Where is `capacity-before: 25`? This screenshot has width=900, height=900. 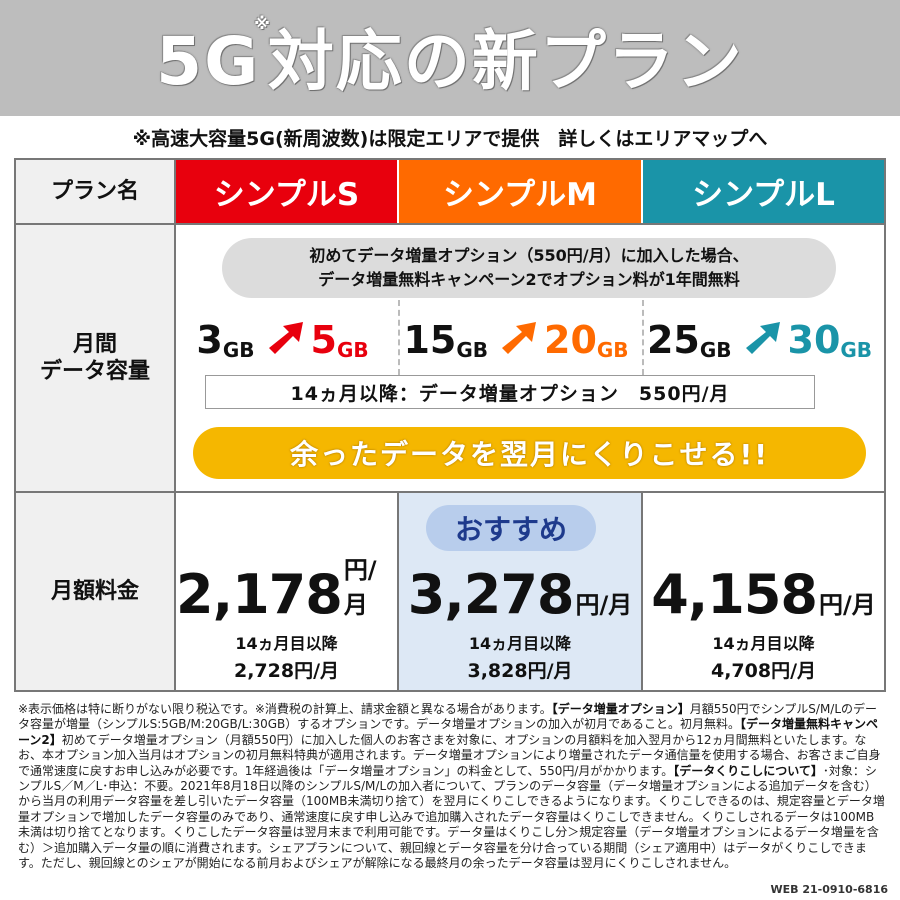 capacity-before: 25 is located at coordinates (673, 340).